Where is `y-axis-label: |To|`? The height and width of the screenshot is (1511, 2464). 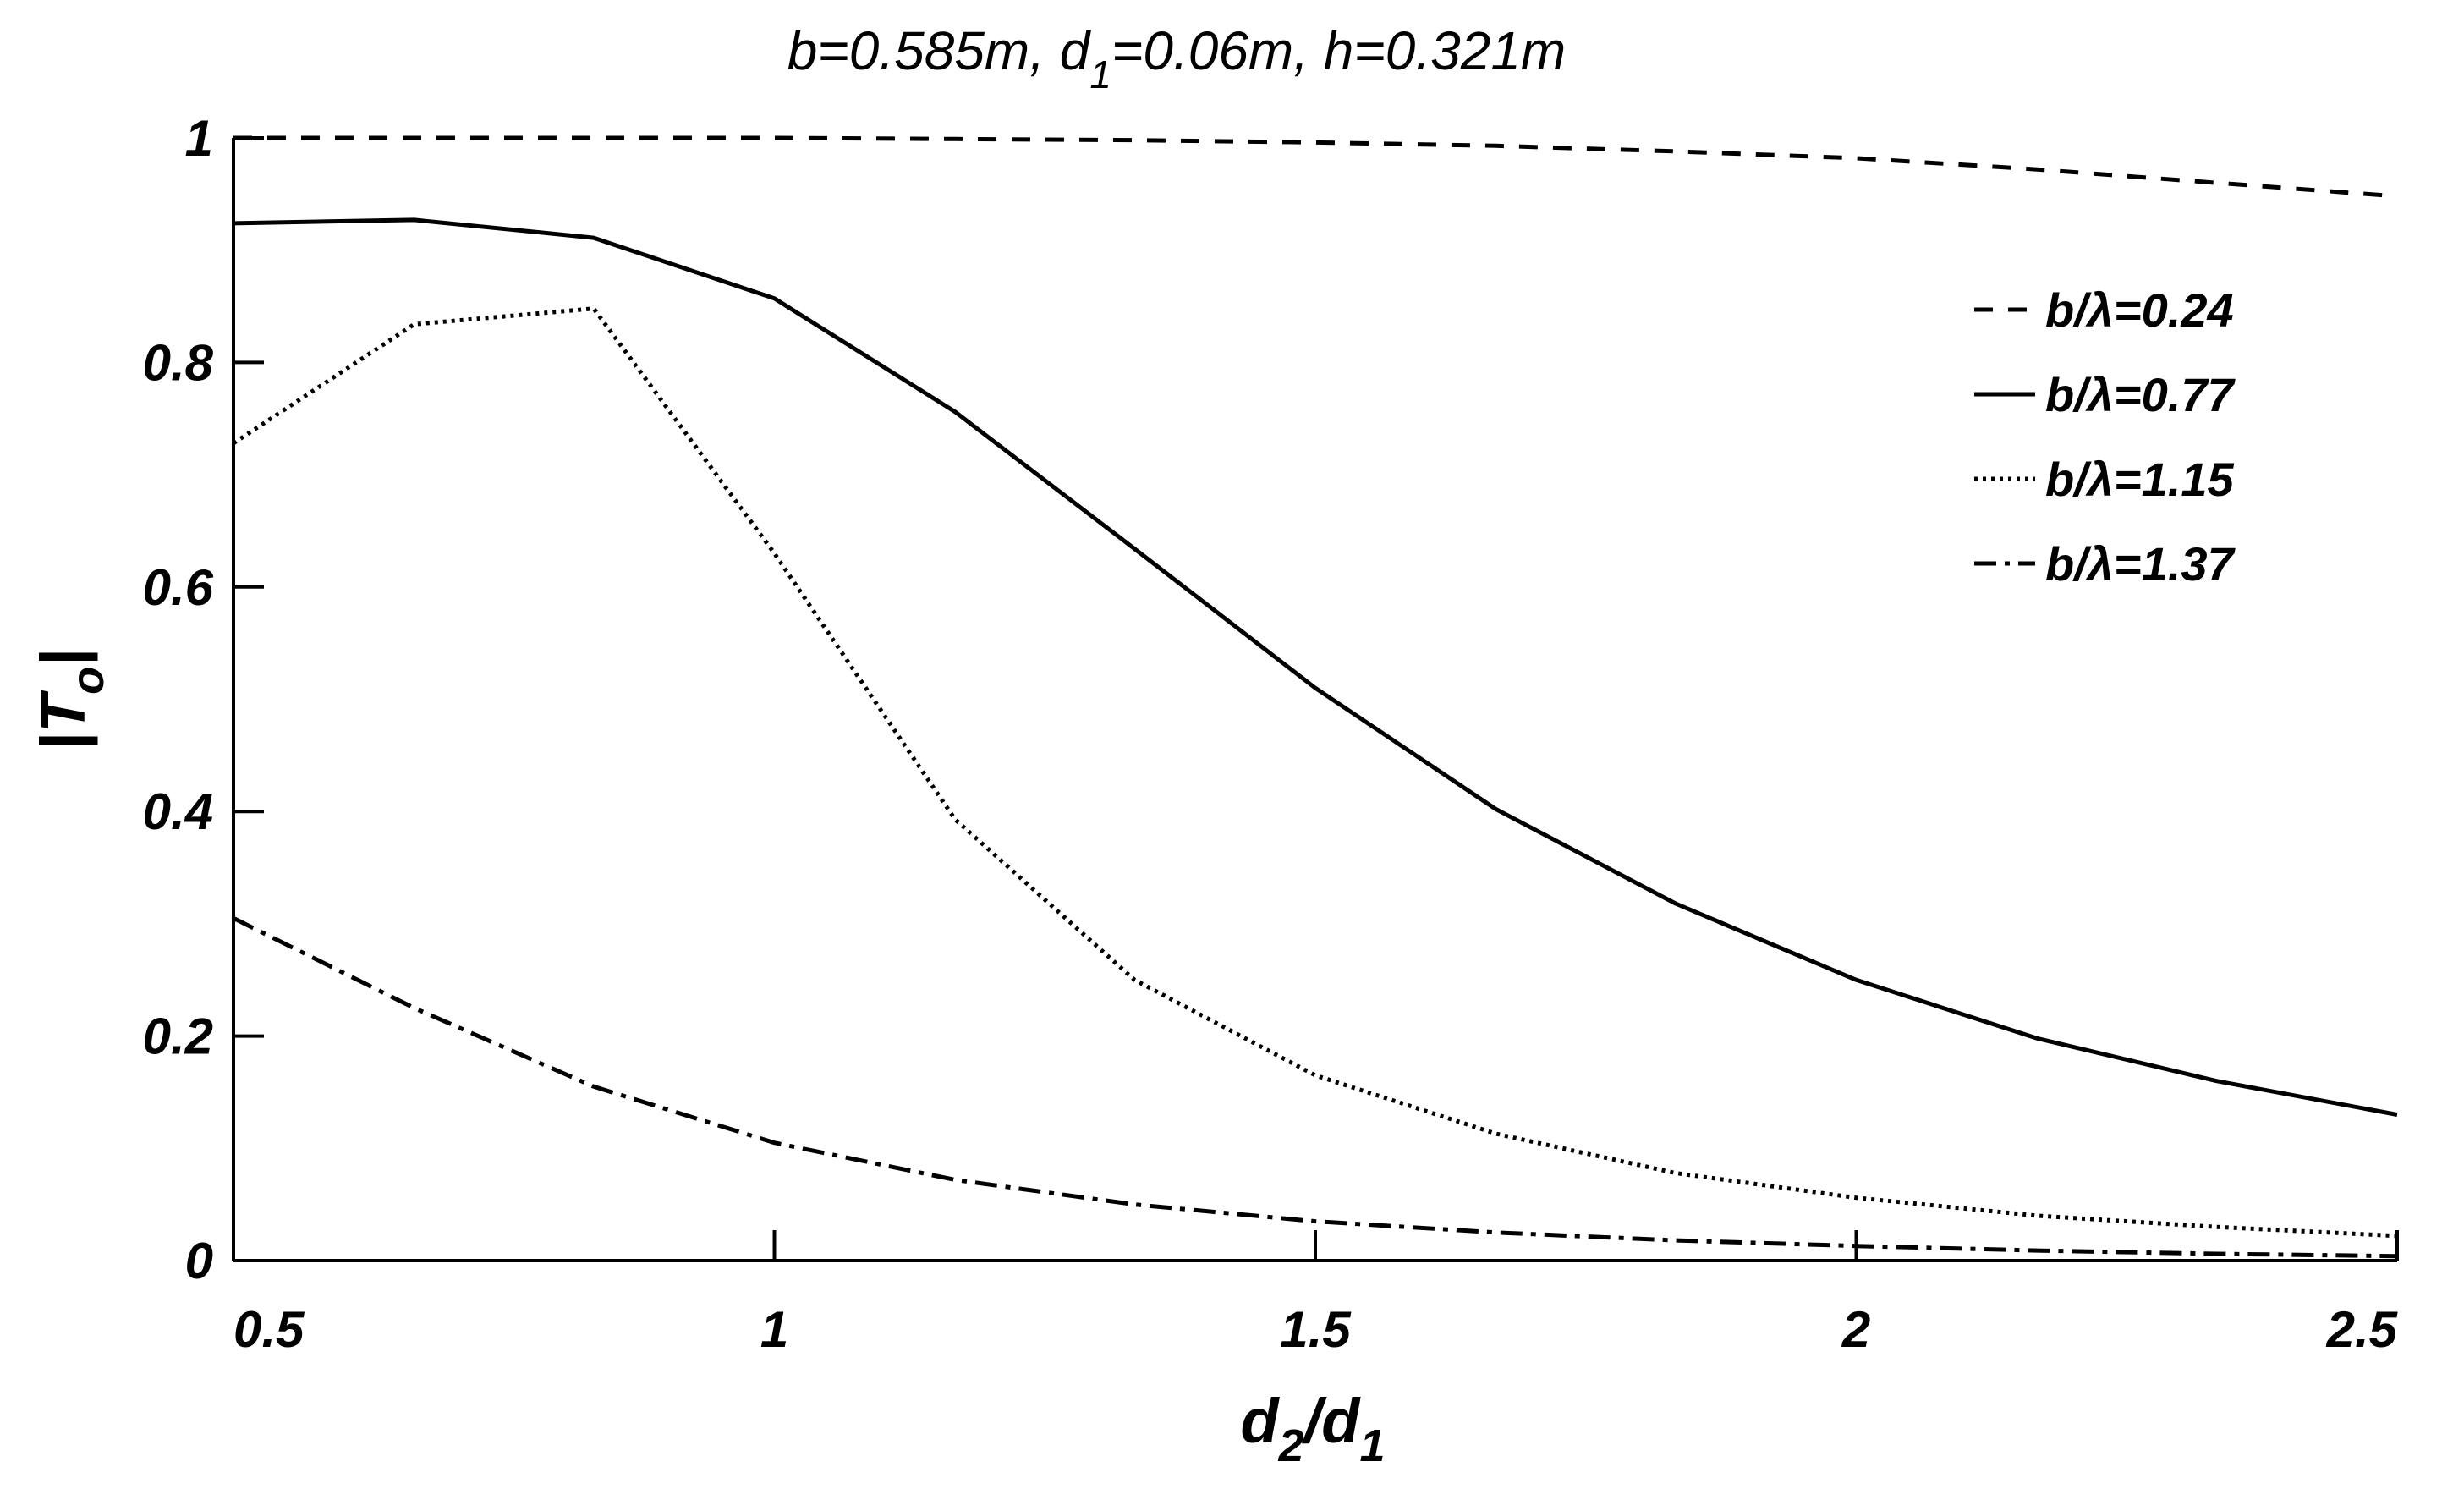 y-axis-label: |To| is located at coordinates (71, 699).